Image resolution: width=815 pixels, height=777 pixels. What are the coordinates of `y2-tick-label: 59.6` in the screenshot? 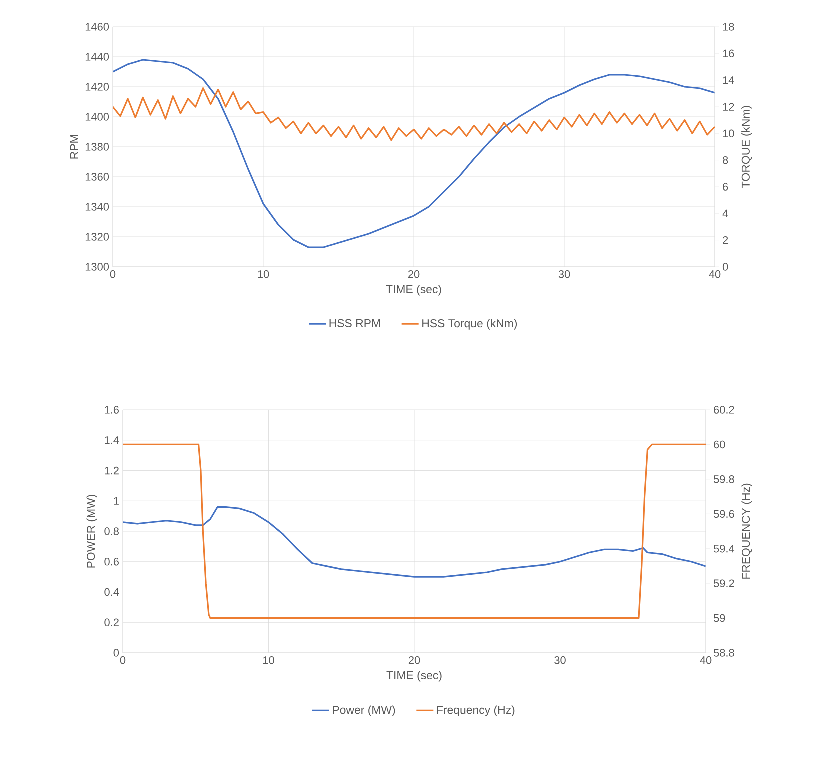 It's located at (724, 514).